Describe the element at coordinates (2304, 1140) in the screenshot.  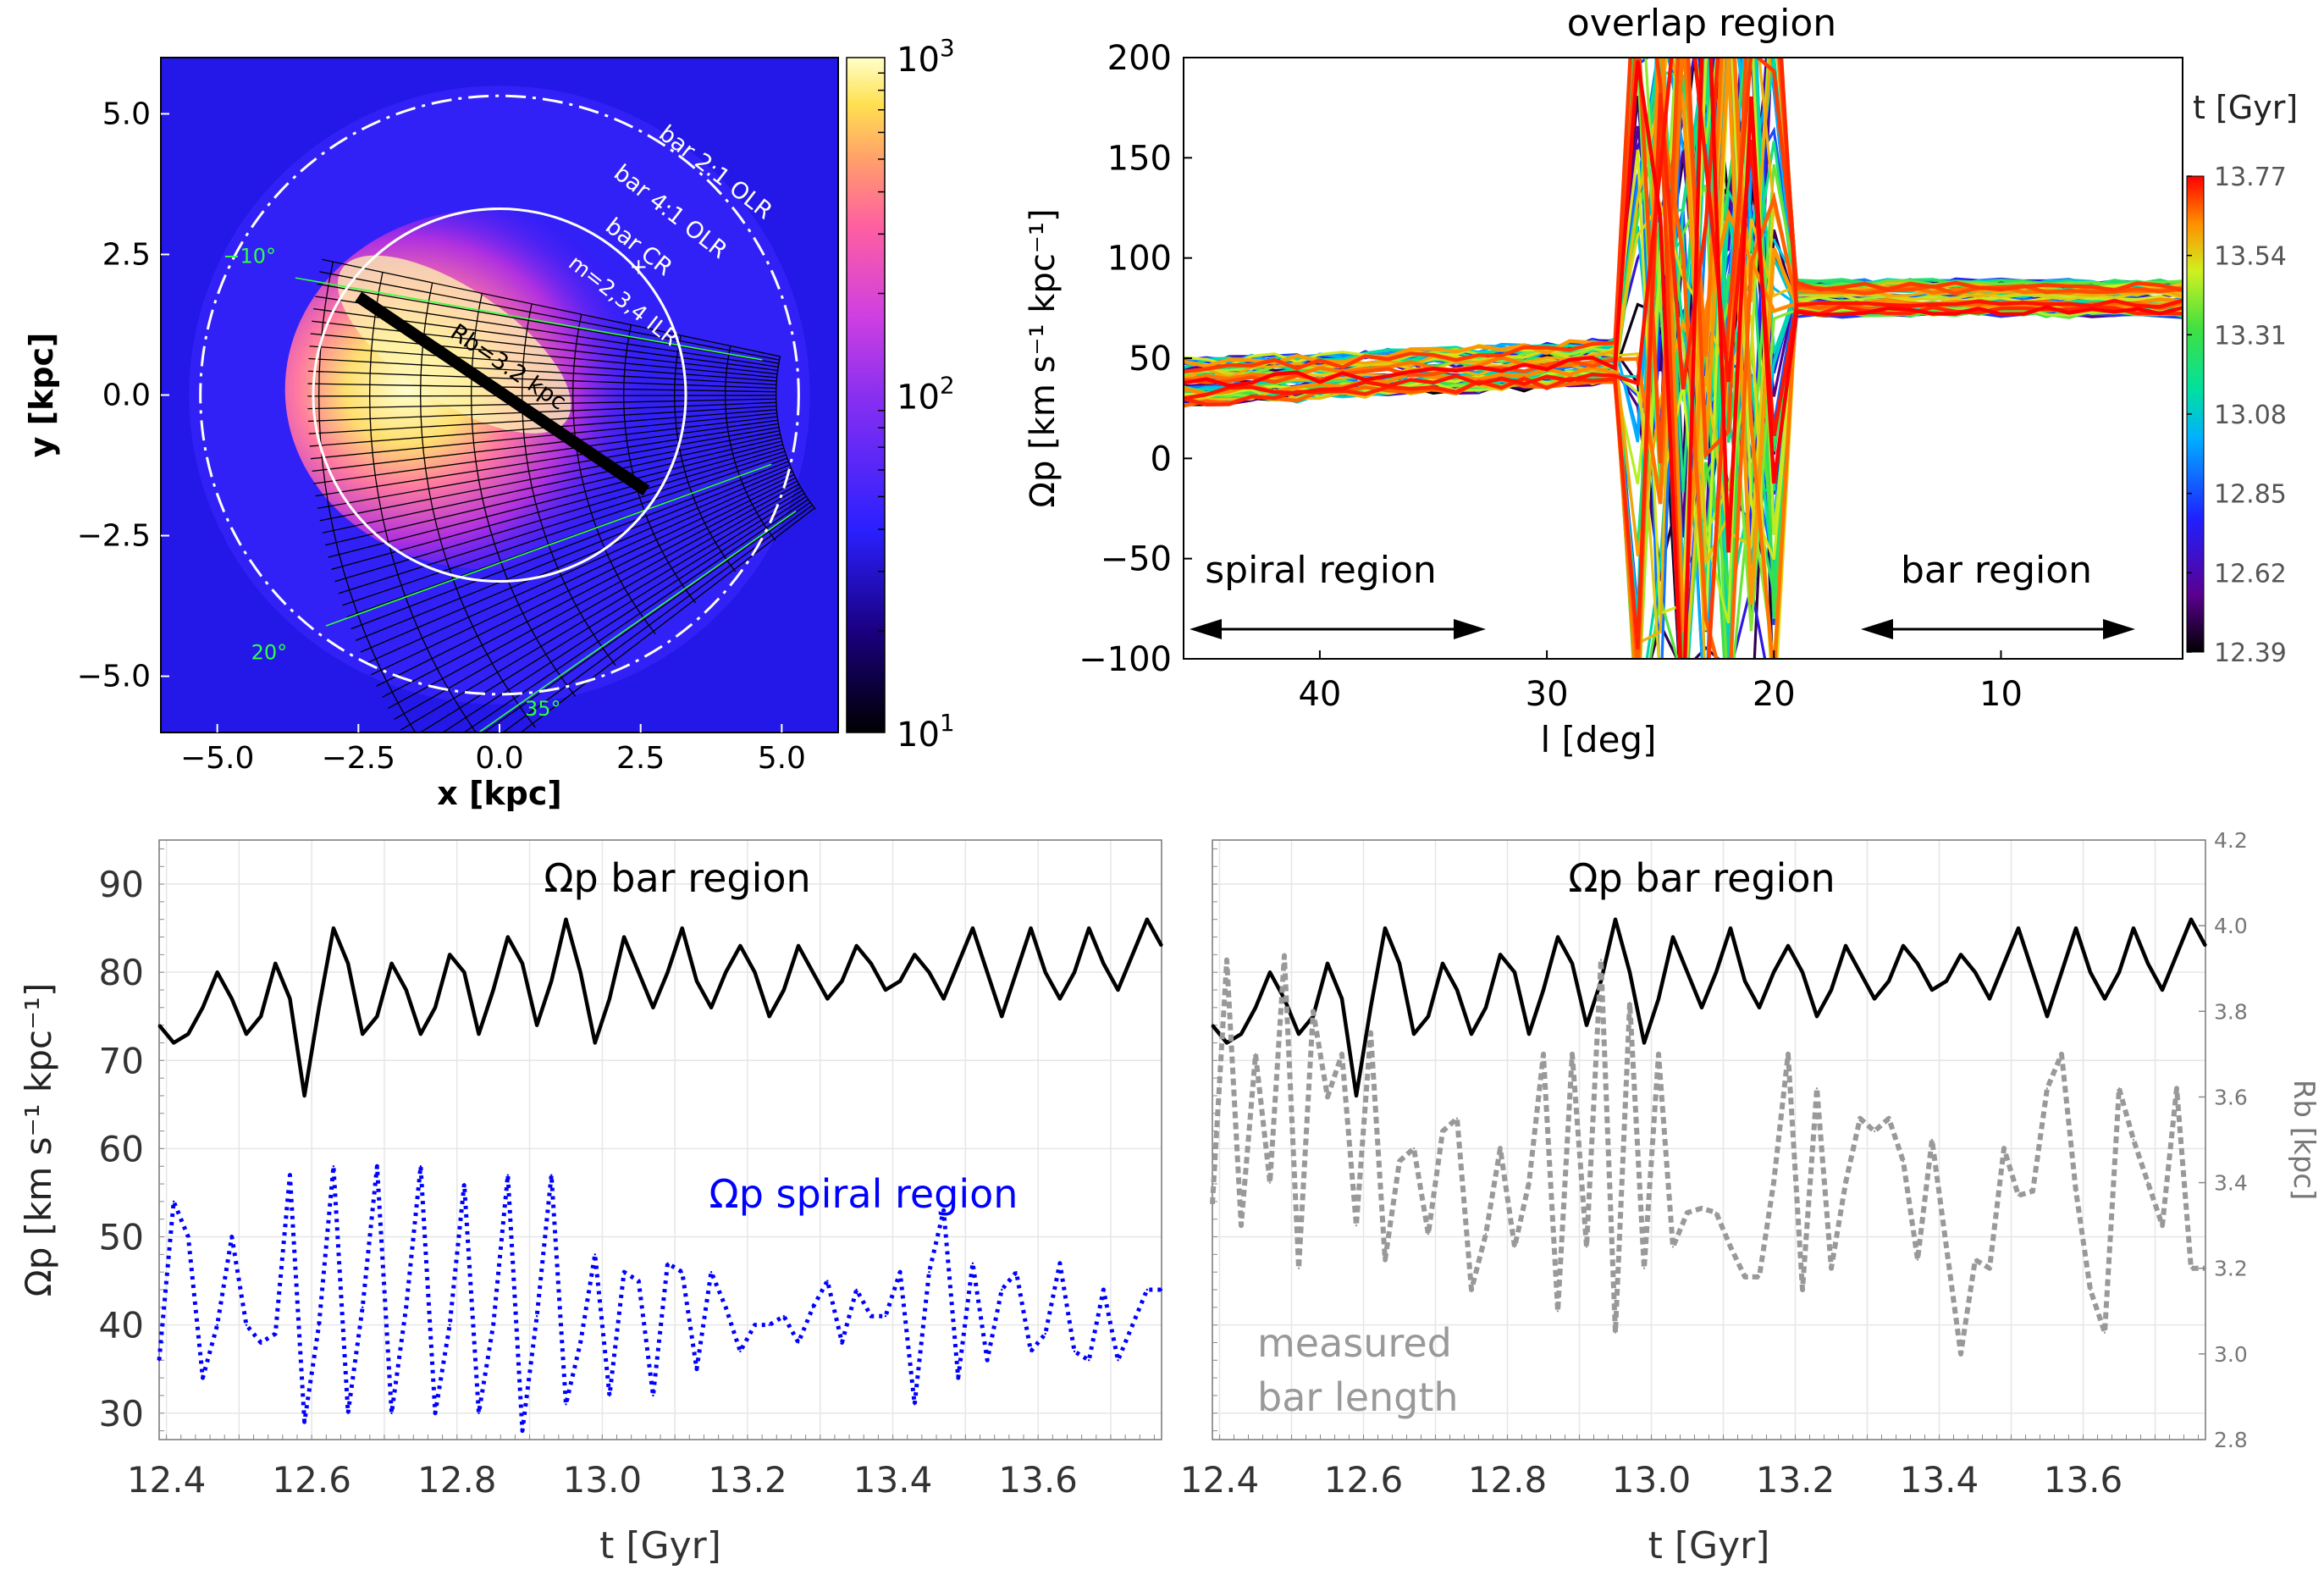
I see `y2-axis-label: Rb [kpc]` at that location.